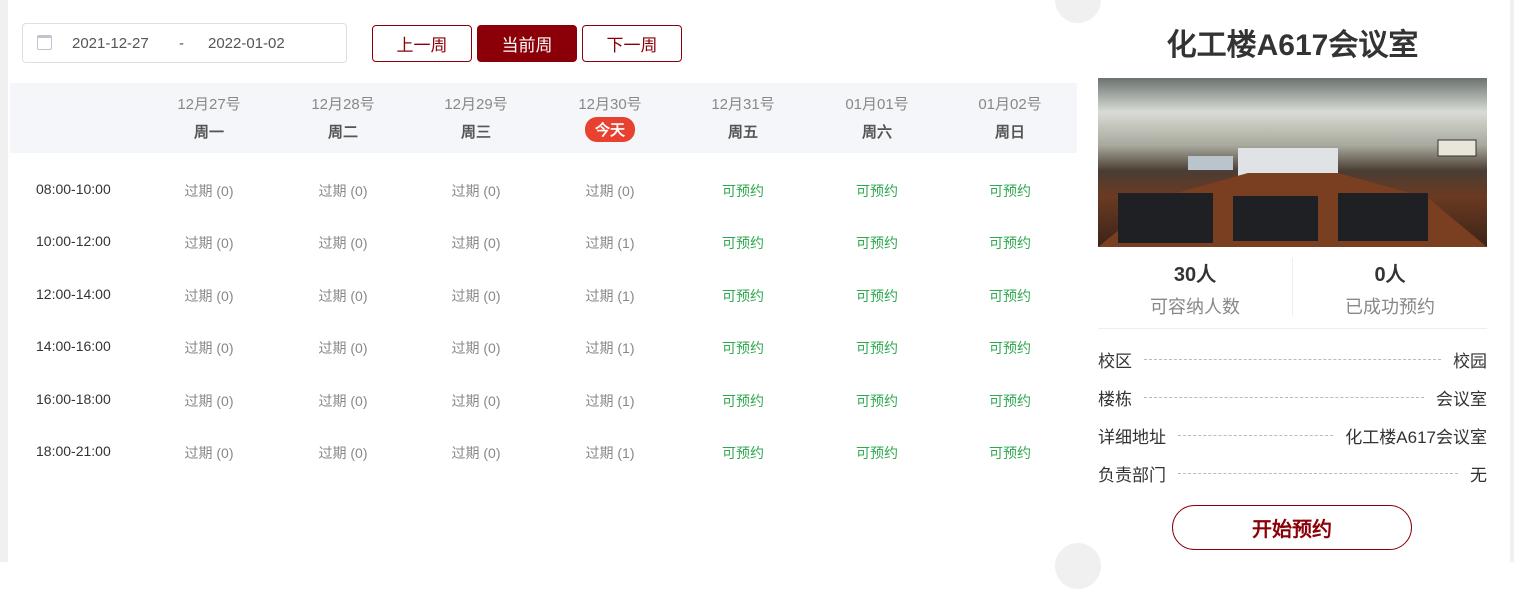  Describe the element at coordinates (209, 104) in the screenshot. I see `day-date: 12月27号` at that location.